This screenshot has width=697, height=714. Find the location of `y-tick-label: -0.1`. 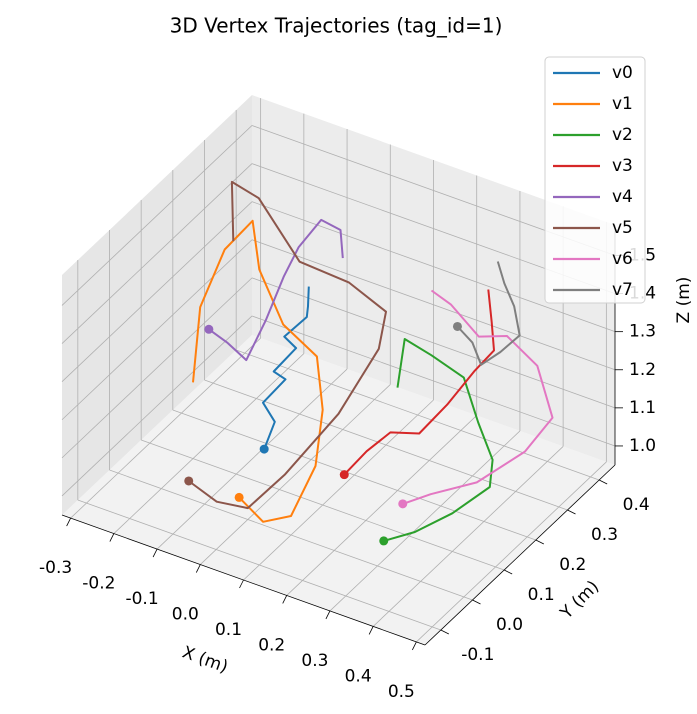

y-tick-label: -0.1 is located at coordinates (477, 655).